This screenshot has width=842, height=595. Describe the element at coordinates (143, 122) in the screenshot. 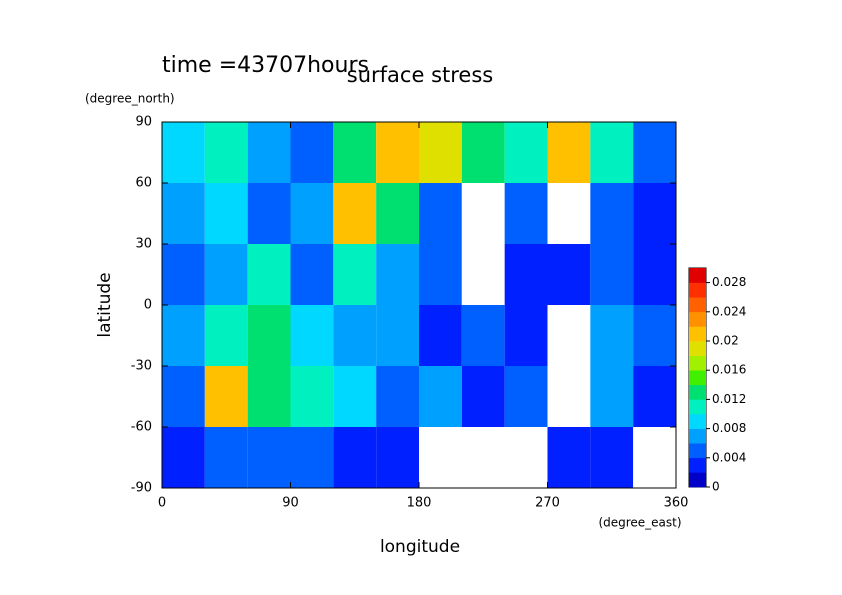

I see `y-tick-label: 90` at that location.